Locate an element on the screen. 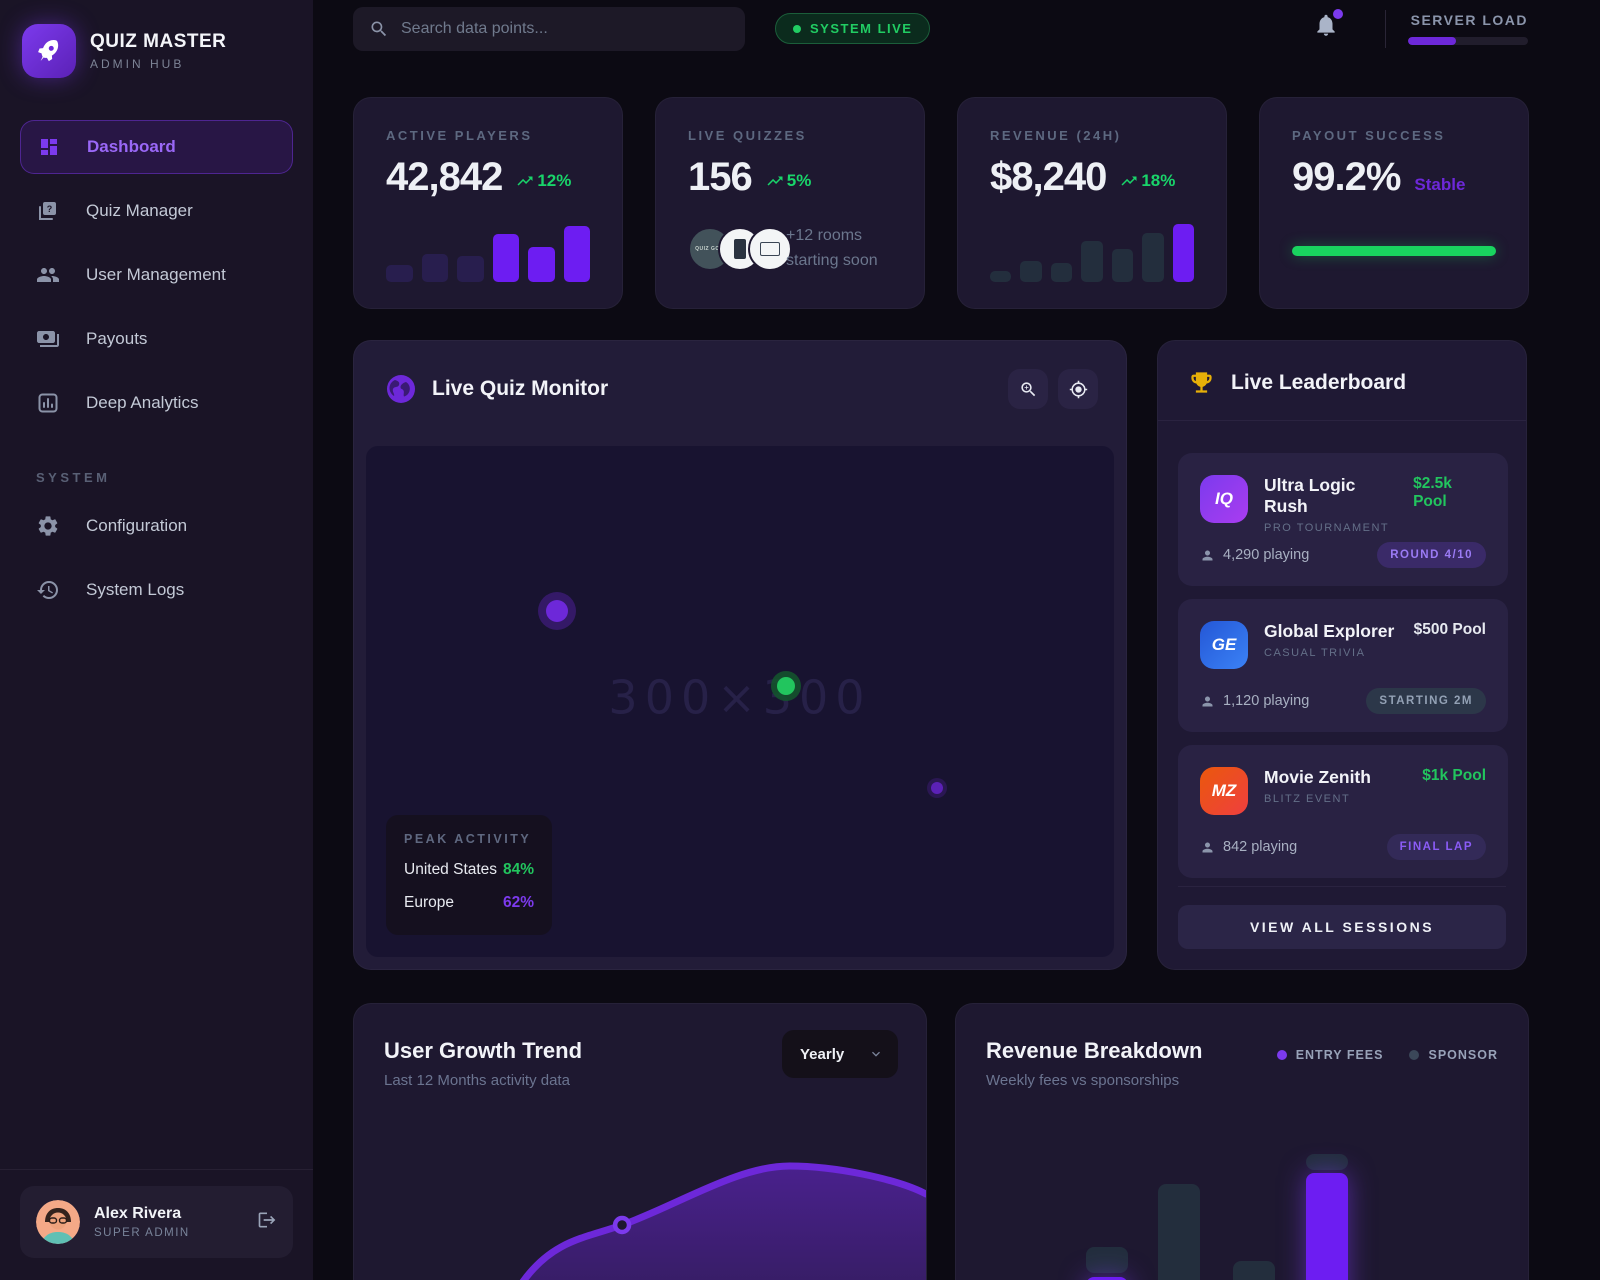 The width and height of the screenshot is (1600, 1280). session-category: PRO TOURNAMENT is located at coordinates (1327, 528).